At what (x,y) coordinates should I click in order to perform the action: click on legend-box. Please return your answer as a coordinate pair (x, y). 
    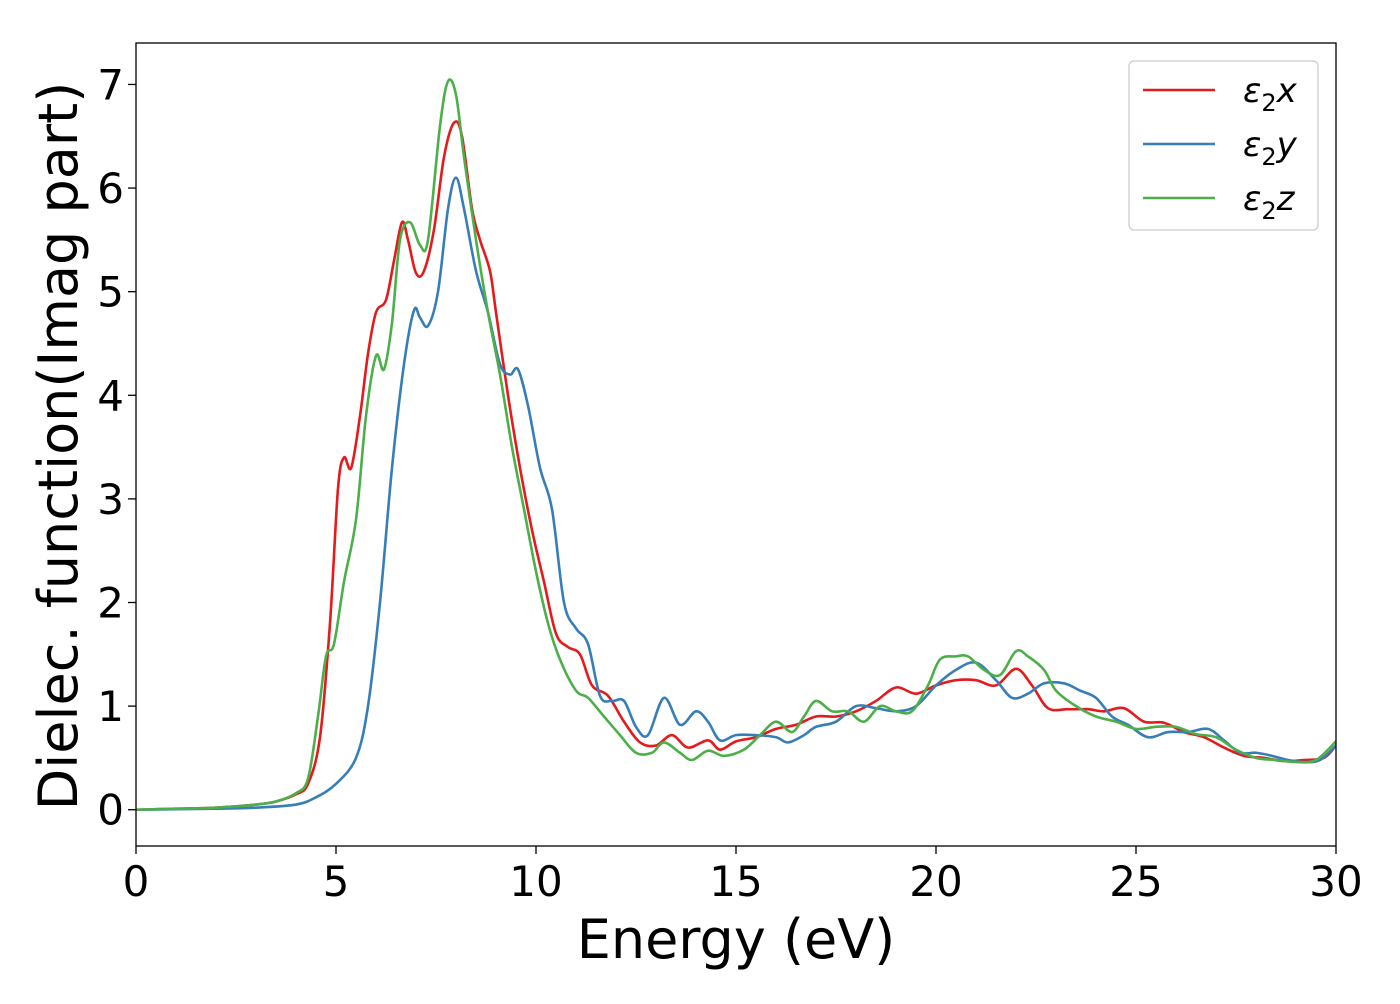
    Looking at the image, I should click on (1223, 145).